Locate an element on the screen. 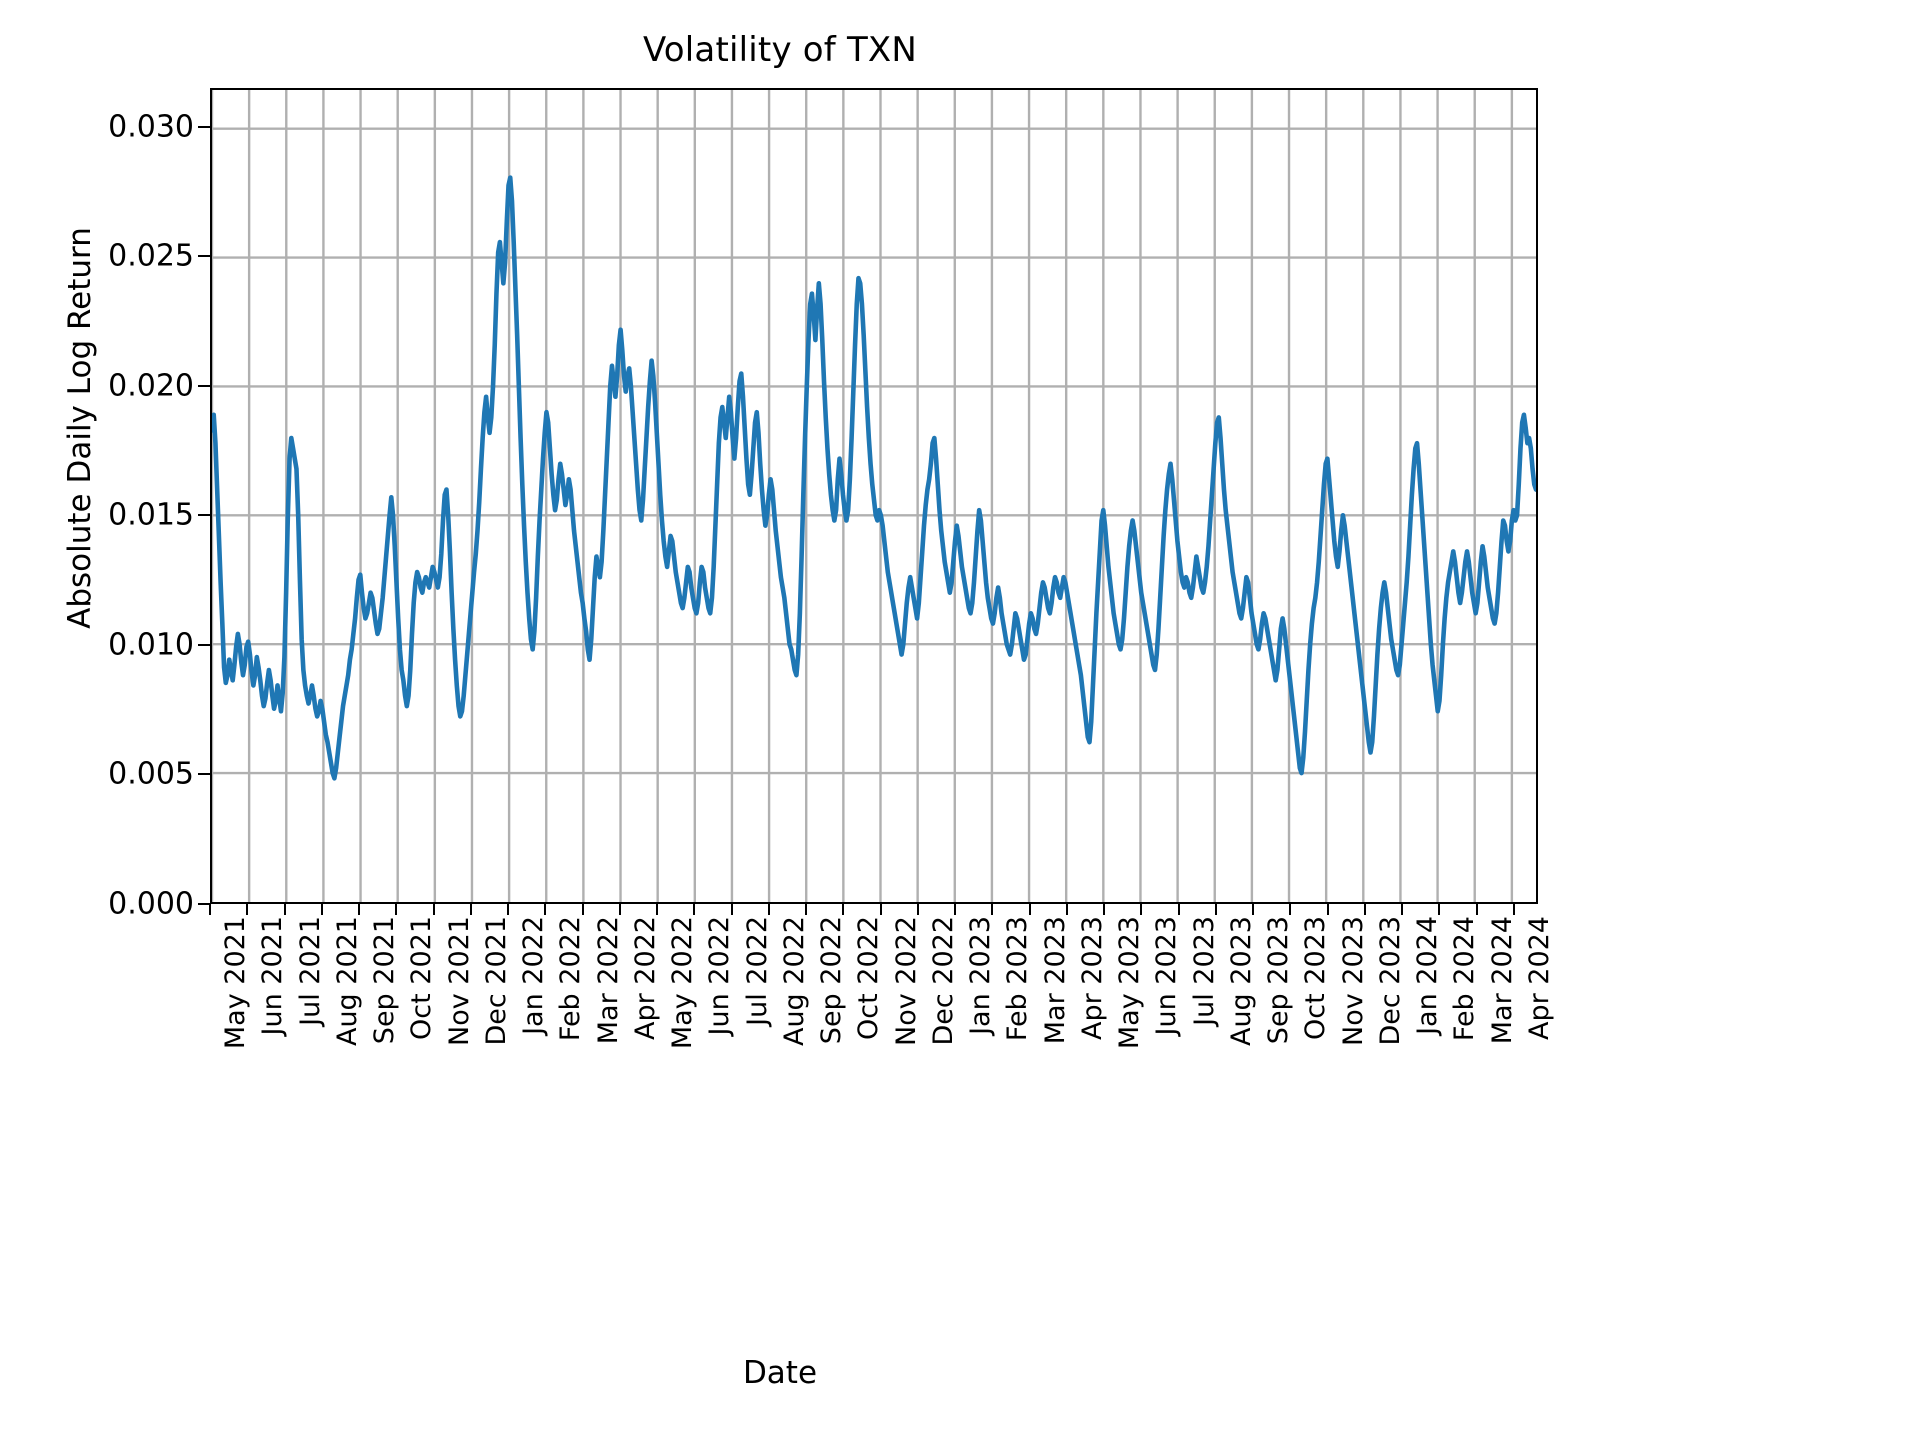 The height and width of the screenshot is (1440, 1920). x-tick-label: May 2023 is located at coordinates (1130, 983).